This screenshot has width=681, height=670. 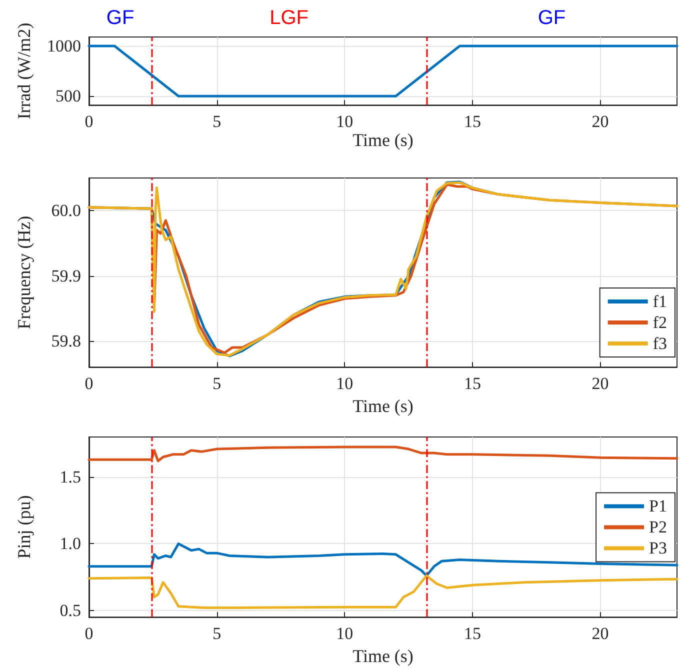 What do you see at coordinates (658, 527) in the screenshot?
I see `legend-label: P2` at bounding box center [658, 527].